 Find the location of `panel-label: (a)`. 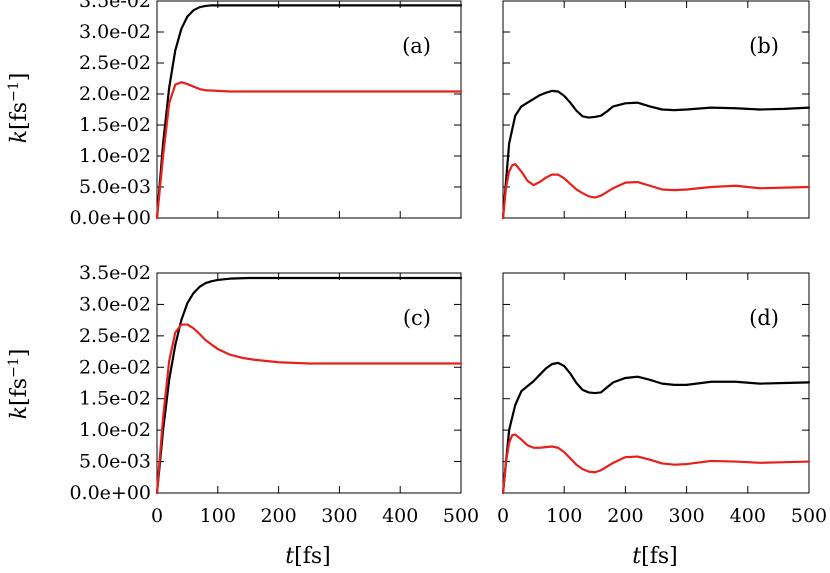

panel-label: (a) is located at coordinates (416, 46).